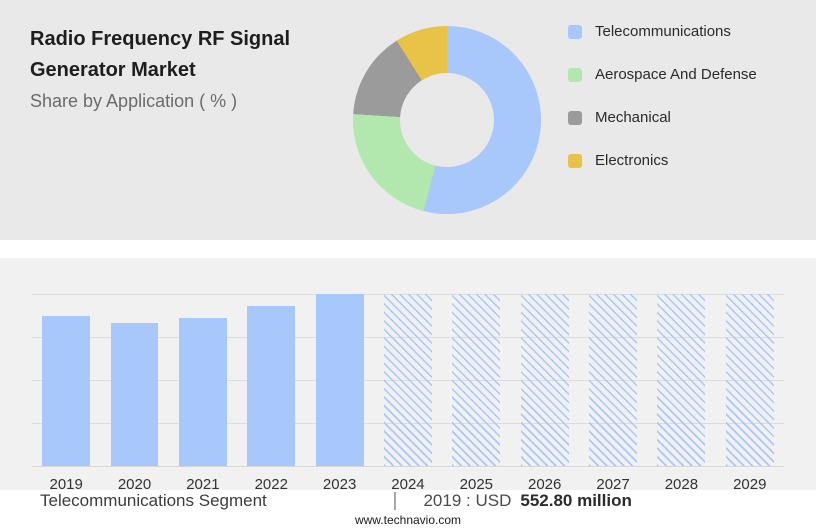 This screenshot has height=528, width=816. Describe the element at coordinates (408, 249) in the screenshot. I see `section-divider` at that location.